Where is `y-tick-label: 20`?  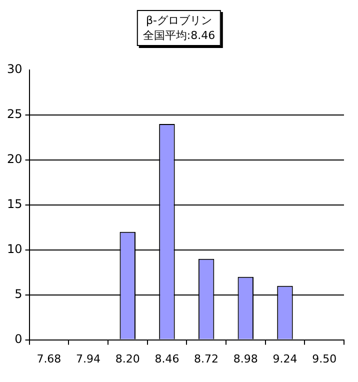 y-tick-label: 20 is located at coordinates (14, 159).